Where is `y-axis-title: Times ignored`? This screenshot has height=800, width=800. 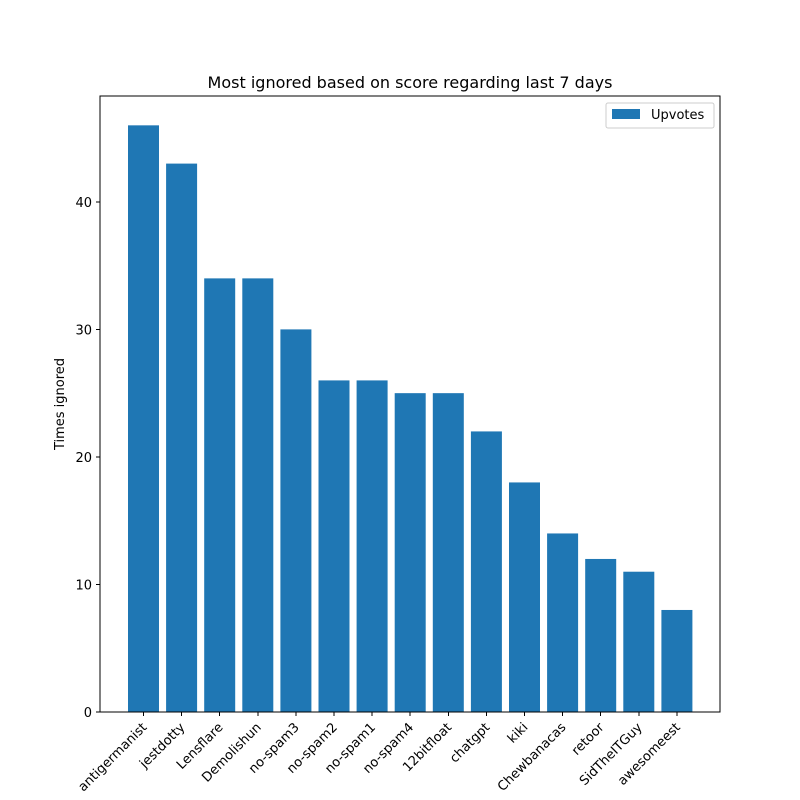
y-axis-title: Times ignored is located at coordinates (60, 404).